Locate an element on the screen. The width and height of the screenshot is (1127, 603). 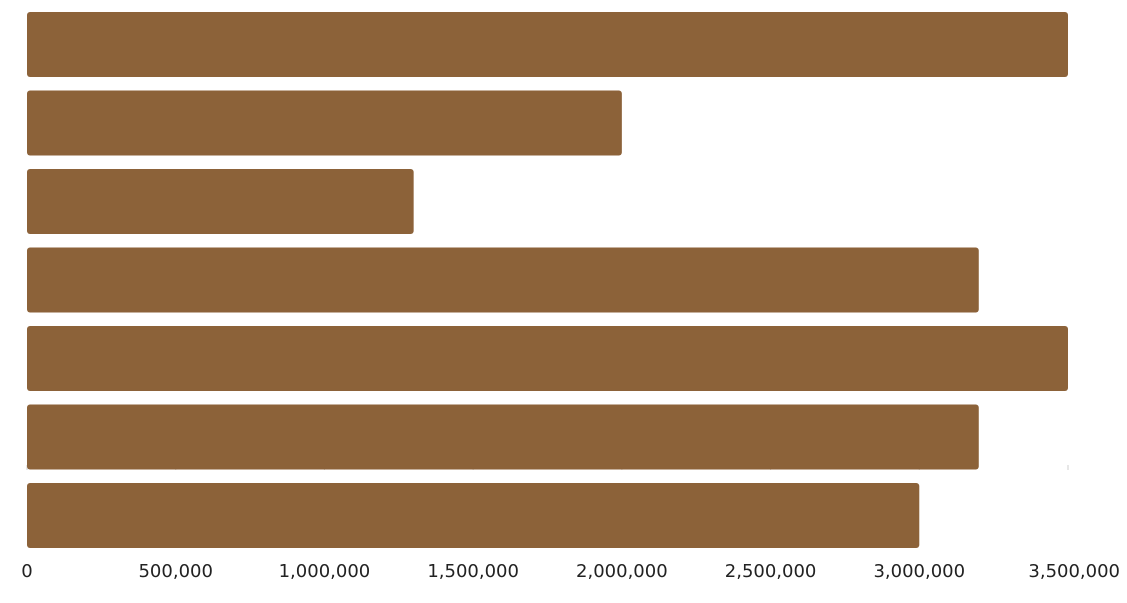
x-tick-label: 1,500,000 is located at coordinates (473, 571).